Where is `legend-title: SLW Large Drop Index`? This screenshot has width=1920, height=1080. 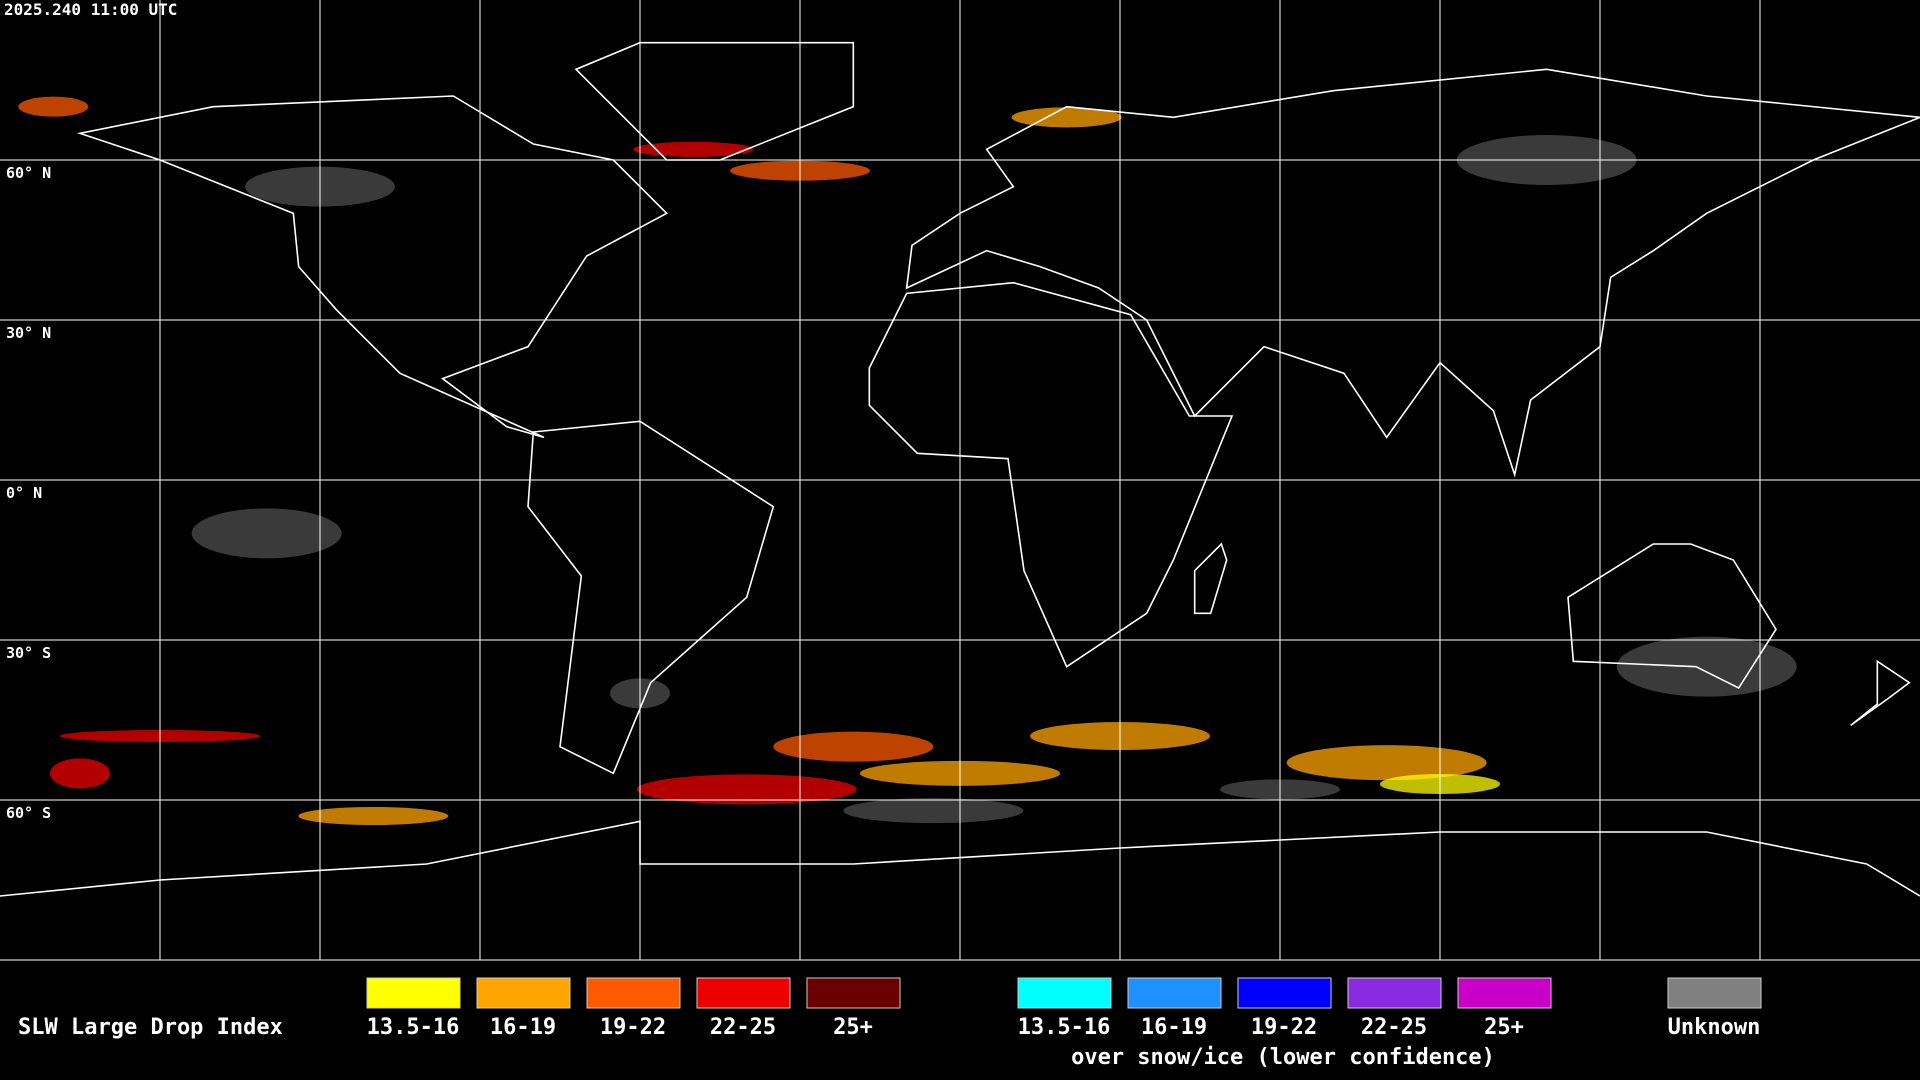 legend-title: SLW Large Drop Index is located at coordinates (150, 1027).